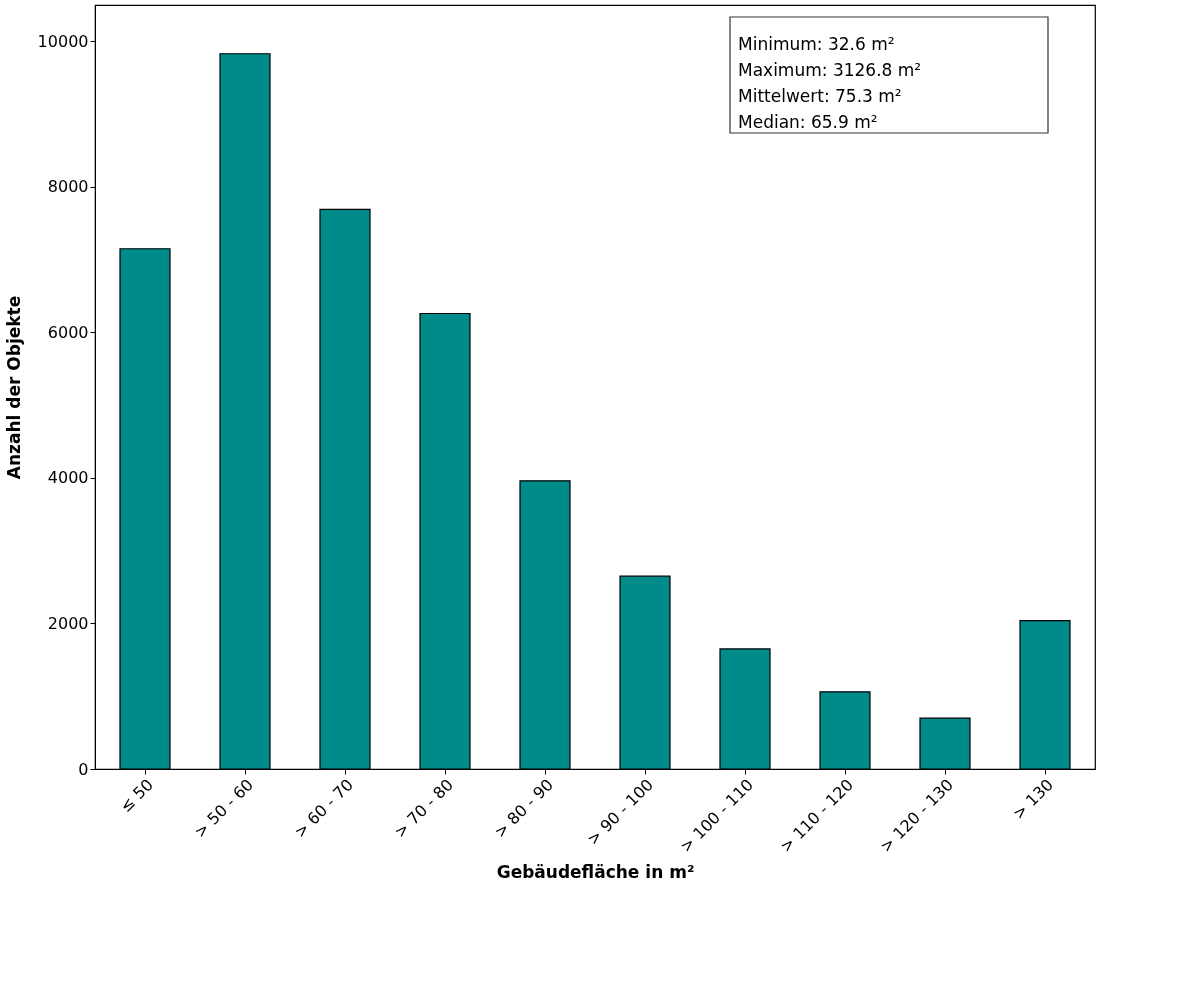 This screenshot has width=1200, height=991. Describe the element at coordinates (830, 70) in the screenshot. I see `annotation: Maximum: 3126.8 m²` at that location.